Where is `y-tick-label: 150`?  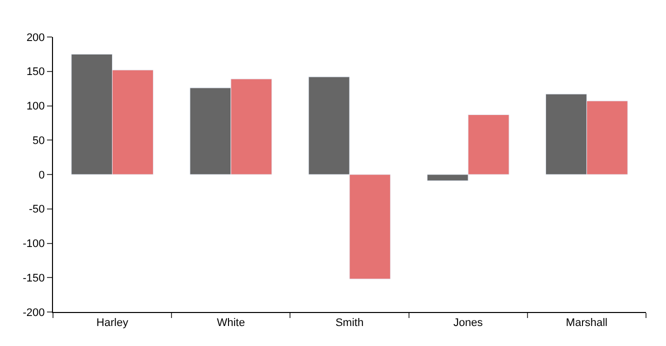
y-tick-label: 150 is located at coordinates (35, 72).